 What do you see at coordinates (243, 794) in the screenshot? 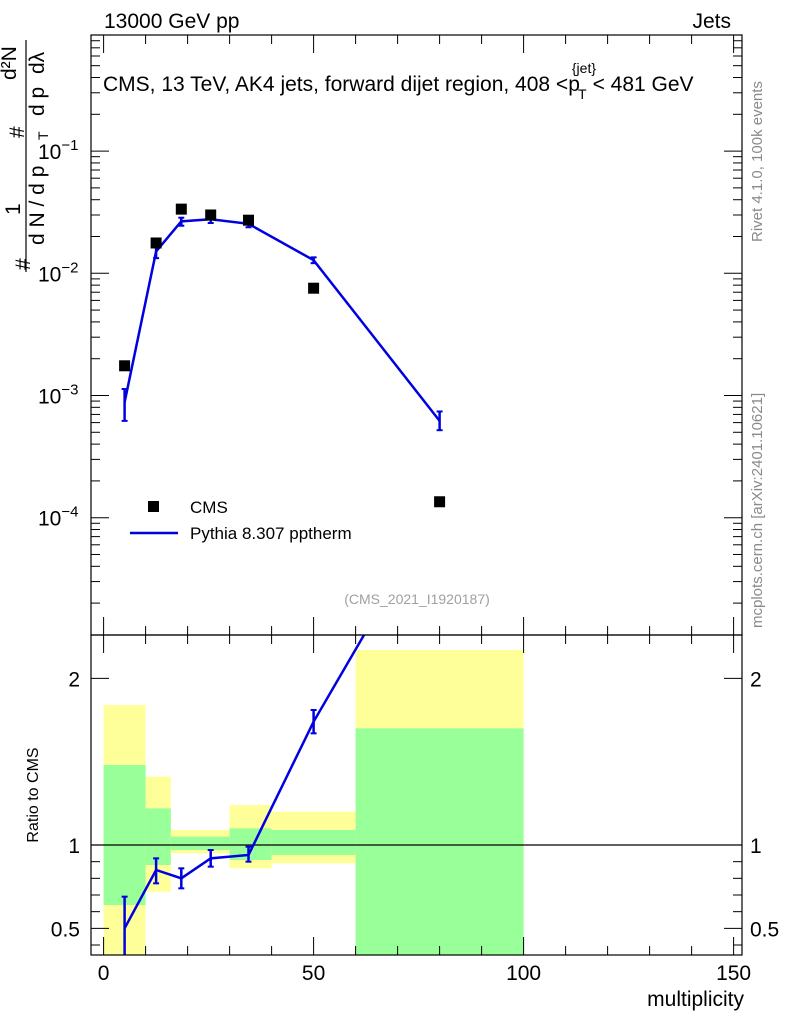
I see `ratio-series` at bounding box center [243, 794].